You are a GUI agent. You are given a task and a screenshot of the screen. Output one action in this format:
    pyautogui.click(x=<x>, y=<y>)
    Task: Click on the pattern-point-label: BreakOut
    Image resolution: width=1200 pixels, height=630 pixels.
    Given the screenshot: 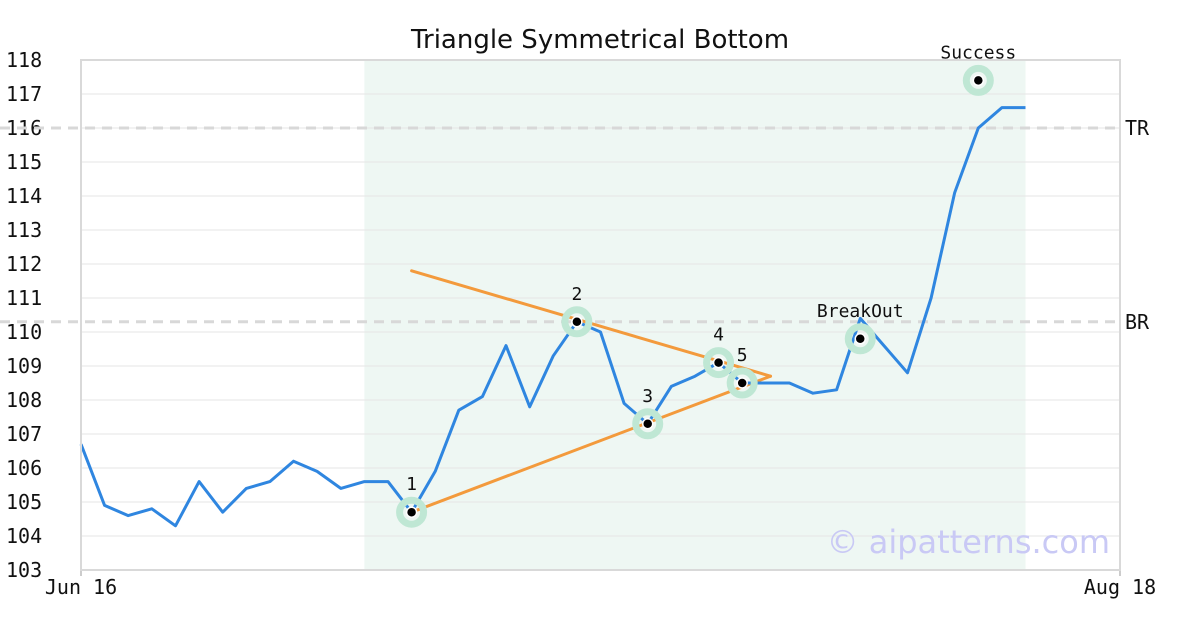 What is the action you would take?
    pyautogui.click(x=860, y=311)
    